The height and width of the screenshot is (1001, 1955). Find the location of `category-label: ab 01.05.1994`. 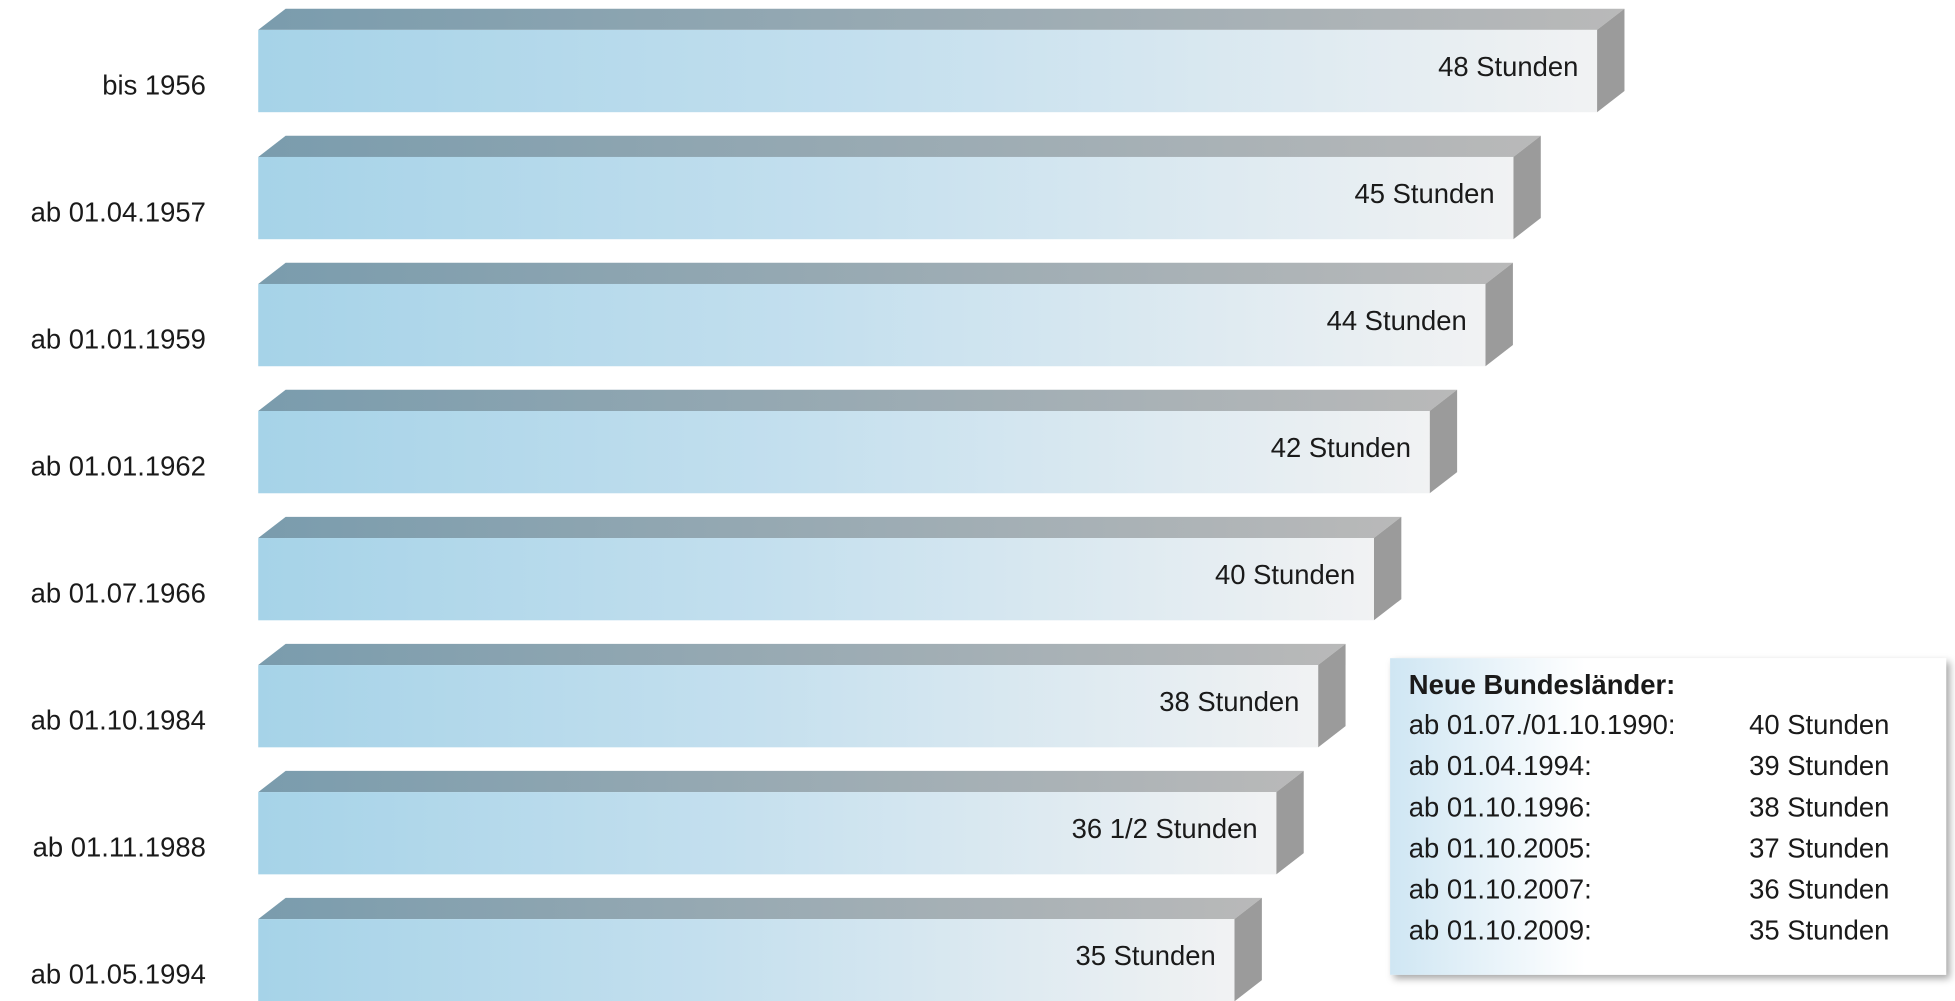

category-label: ab 01.05.1994 is located at coordinates (118, 974).